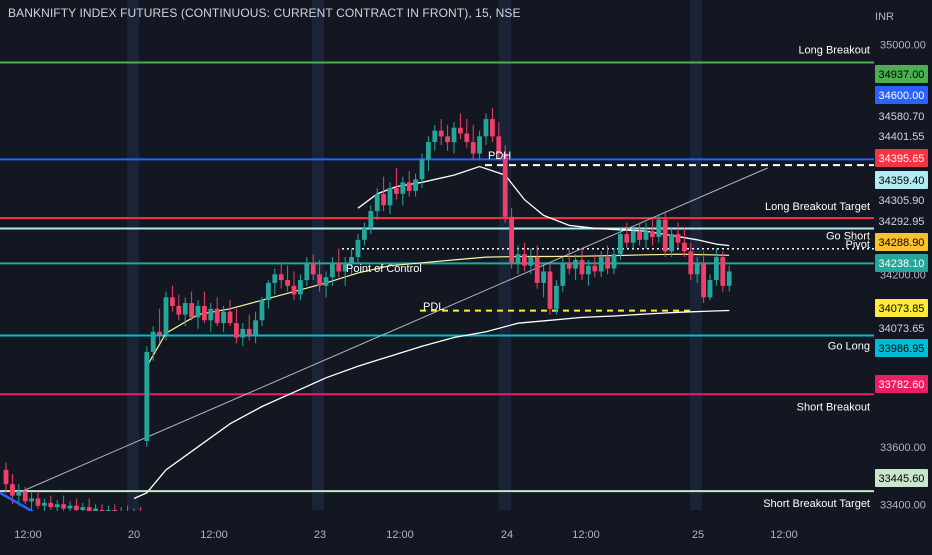 The height and width of the screenshot is (555, 932). I want to click on upper-band-line, so click(543, 206).